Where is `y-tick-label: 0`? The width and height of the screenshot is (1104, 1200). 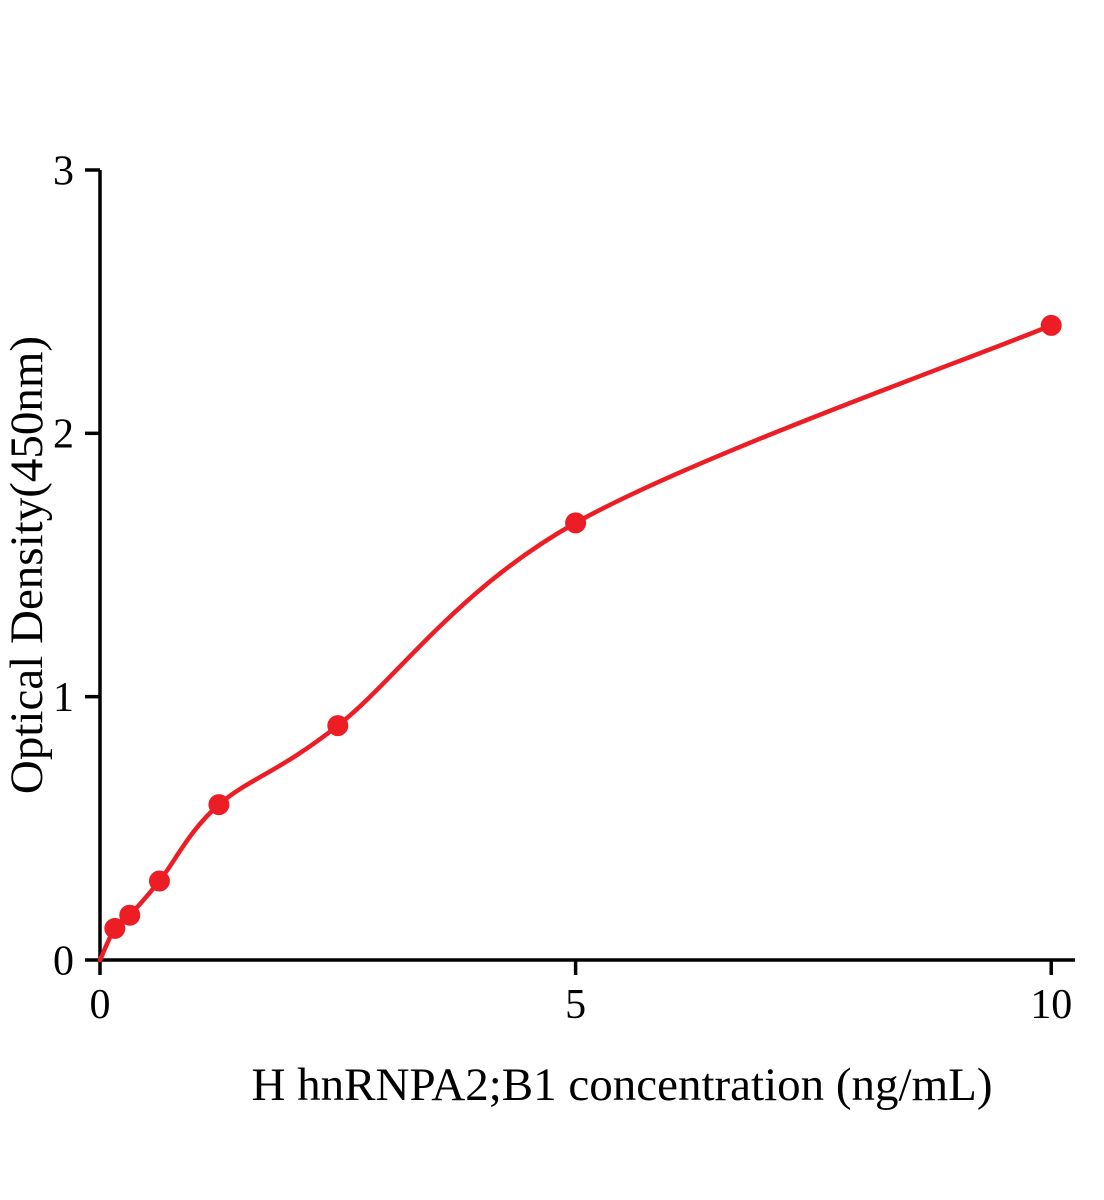 y-tick-label: 0 is located at coordinates (63, 961).